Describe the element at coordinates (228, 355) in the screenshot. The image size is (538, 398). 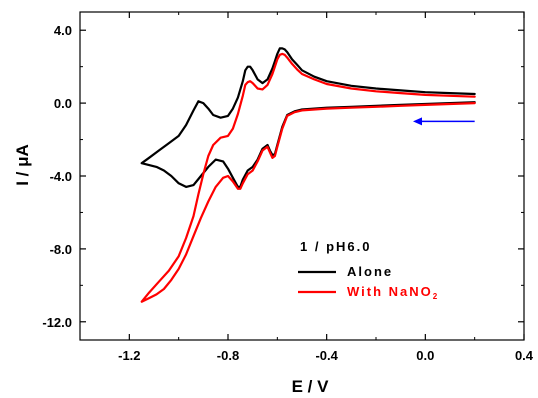
I see `x-tick-label: -0.8` at that location.